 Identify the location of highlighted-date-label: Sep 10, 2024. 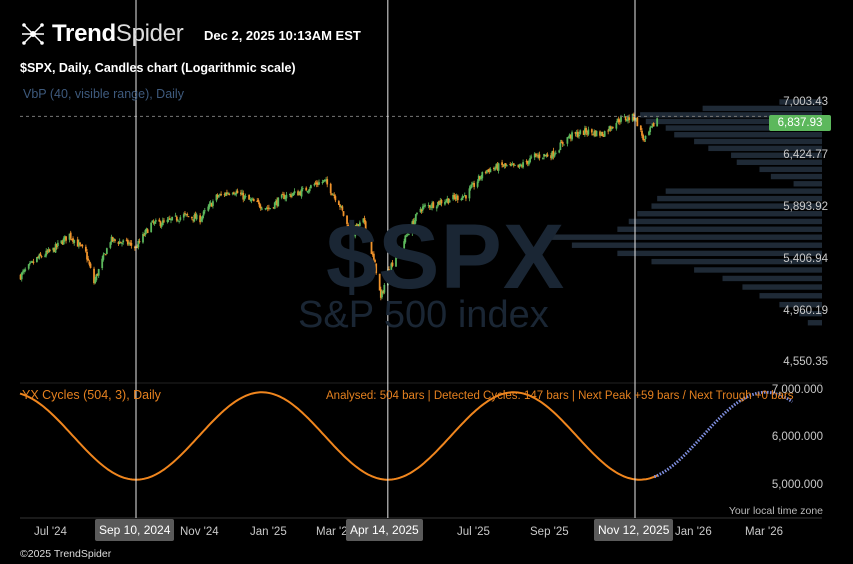
(135, 530).